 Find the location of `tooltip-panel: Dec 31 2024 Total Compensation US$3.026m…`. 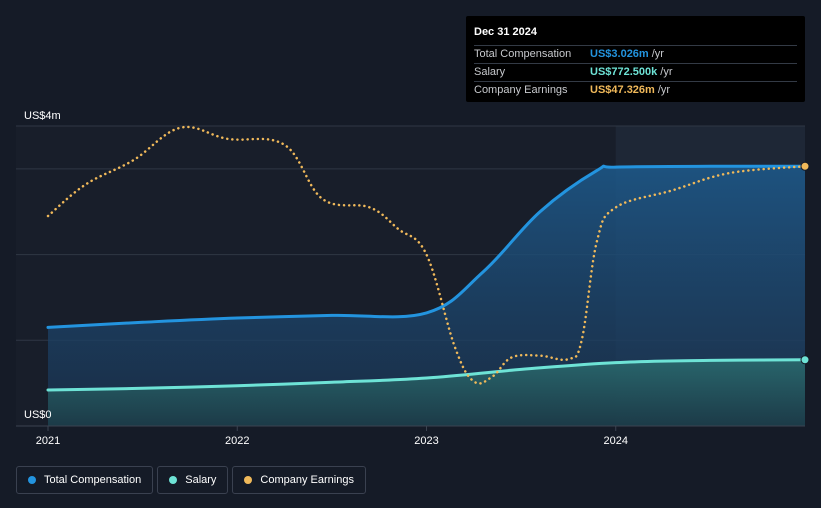

tooltip-panel: Dec 31 2024 Total Compensation US$3.026m… is located at coordinates (635, 59).